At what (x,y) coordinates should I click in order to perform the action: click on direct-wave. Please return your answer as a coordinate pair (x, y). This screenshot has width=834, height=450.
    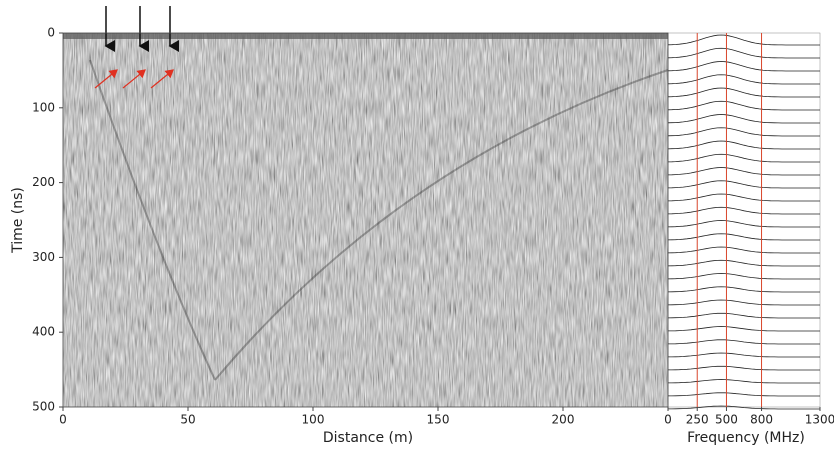
    Looking at the image, I should click on (365, 36).